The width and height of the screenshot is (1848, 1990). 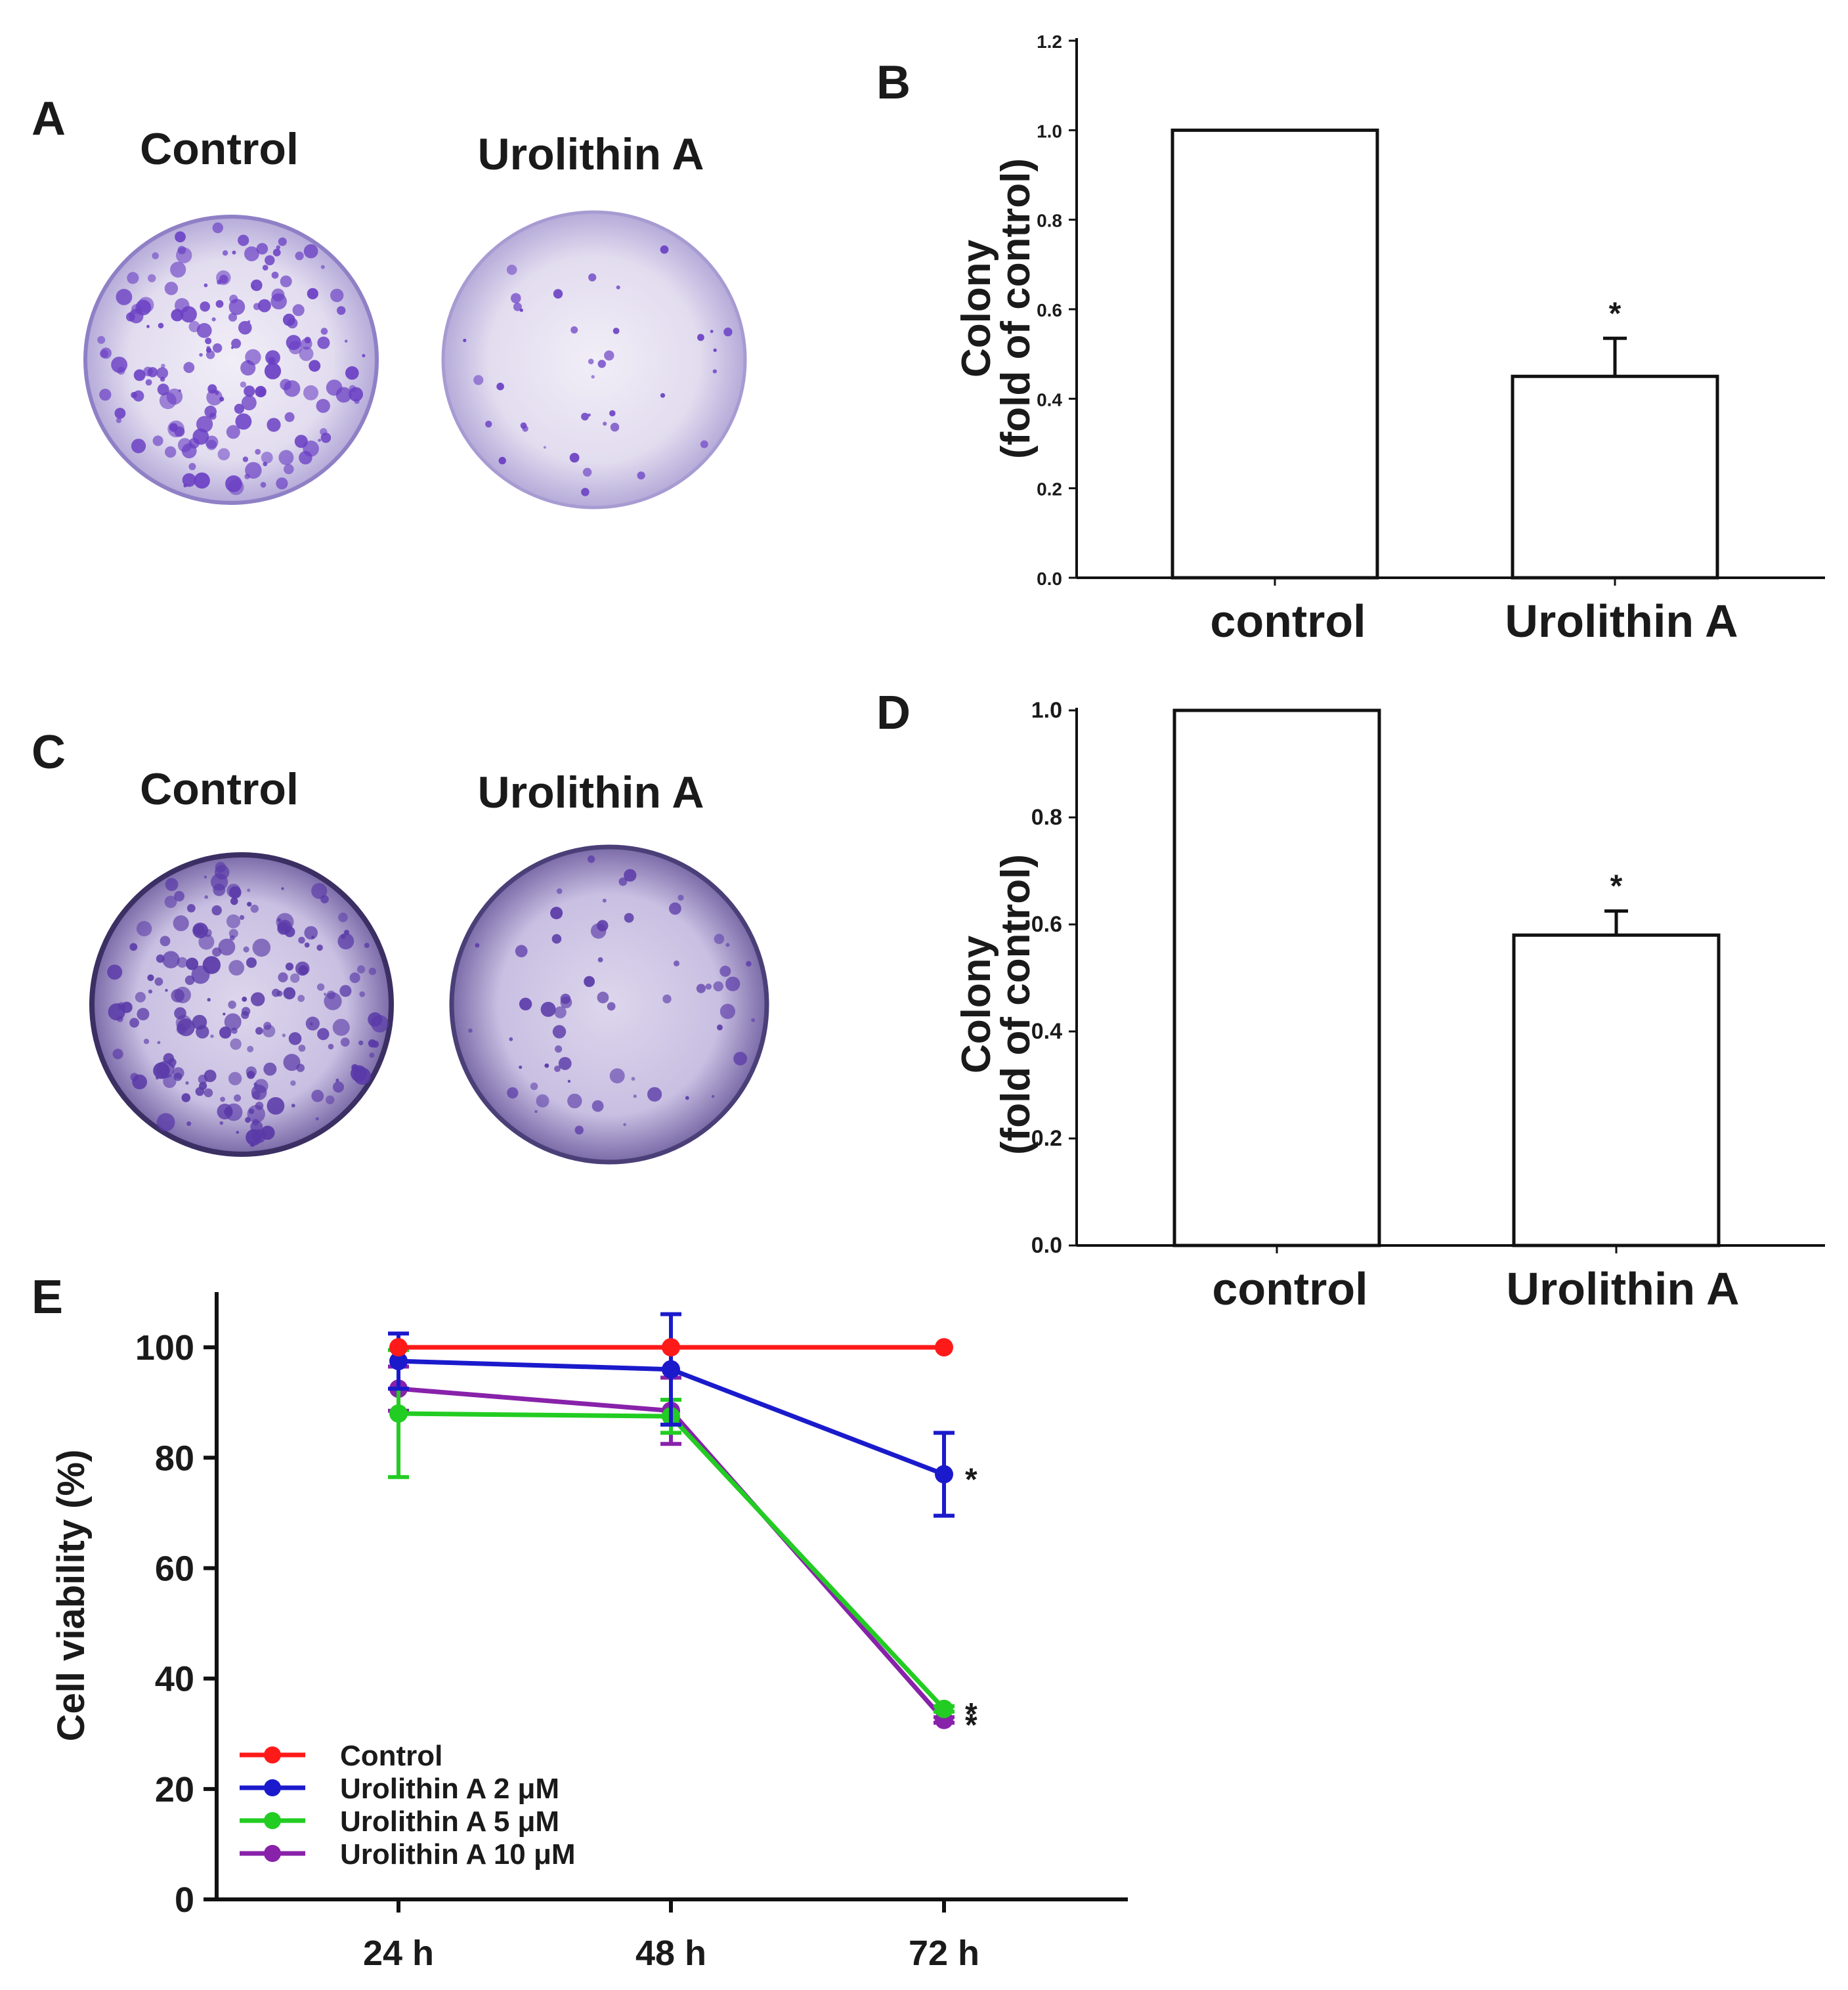 I want to click on x-category-label: Urolithin A, so click(x=1622, y=621).